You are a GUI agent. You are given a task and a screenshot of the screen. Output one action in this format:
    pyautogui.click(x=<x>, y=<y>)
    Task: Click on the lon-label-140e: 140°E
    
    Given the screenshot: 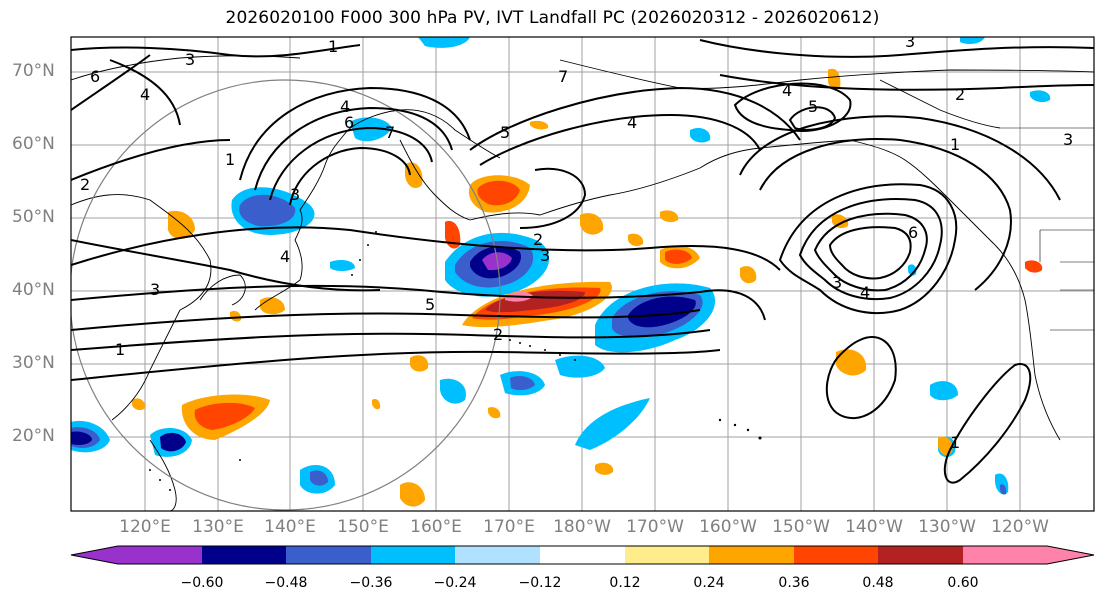 What is the action you would take?
    pyautogui.click(x=290, y=527)
    